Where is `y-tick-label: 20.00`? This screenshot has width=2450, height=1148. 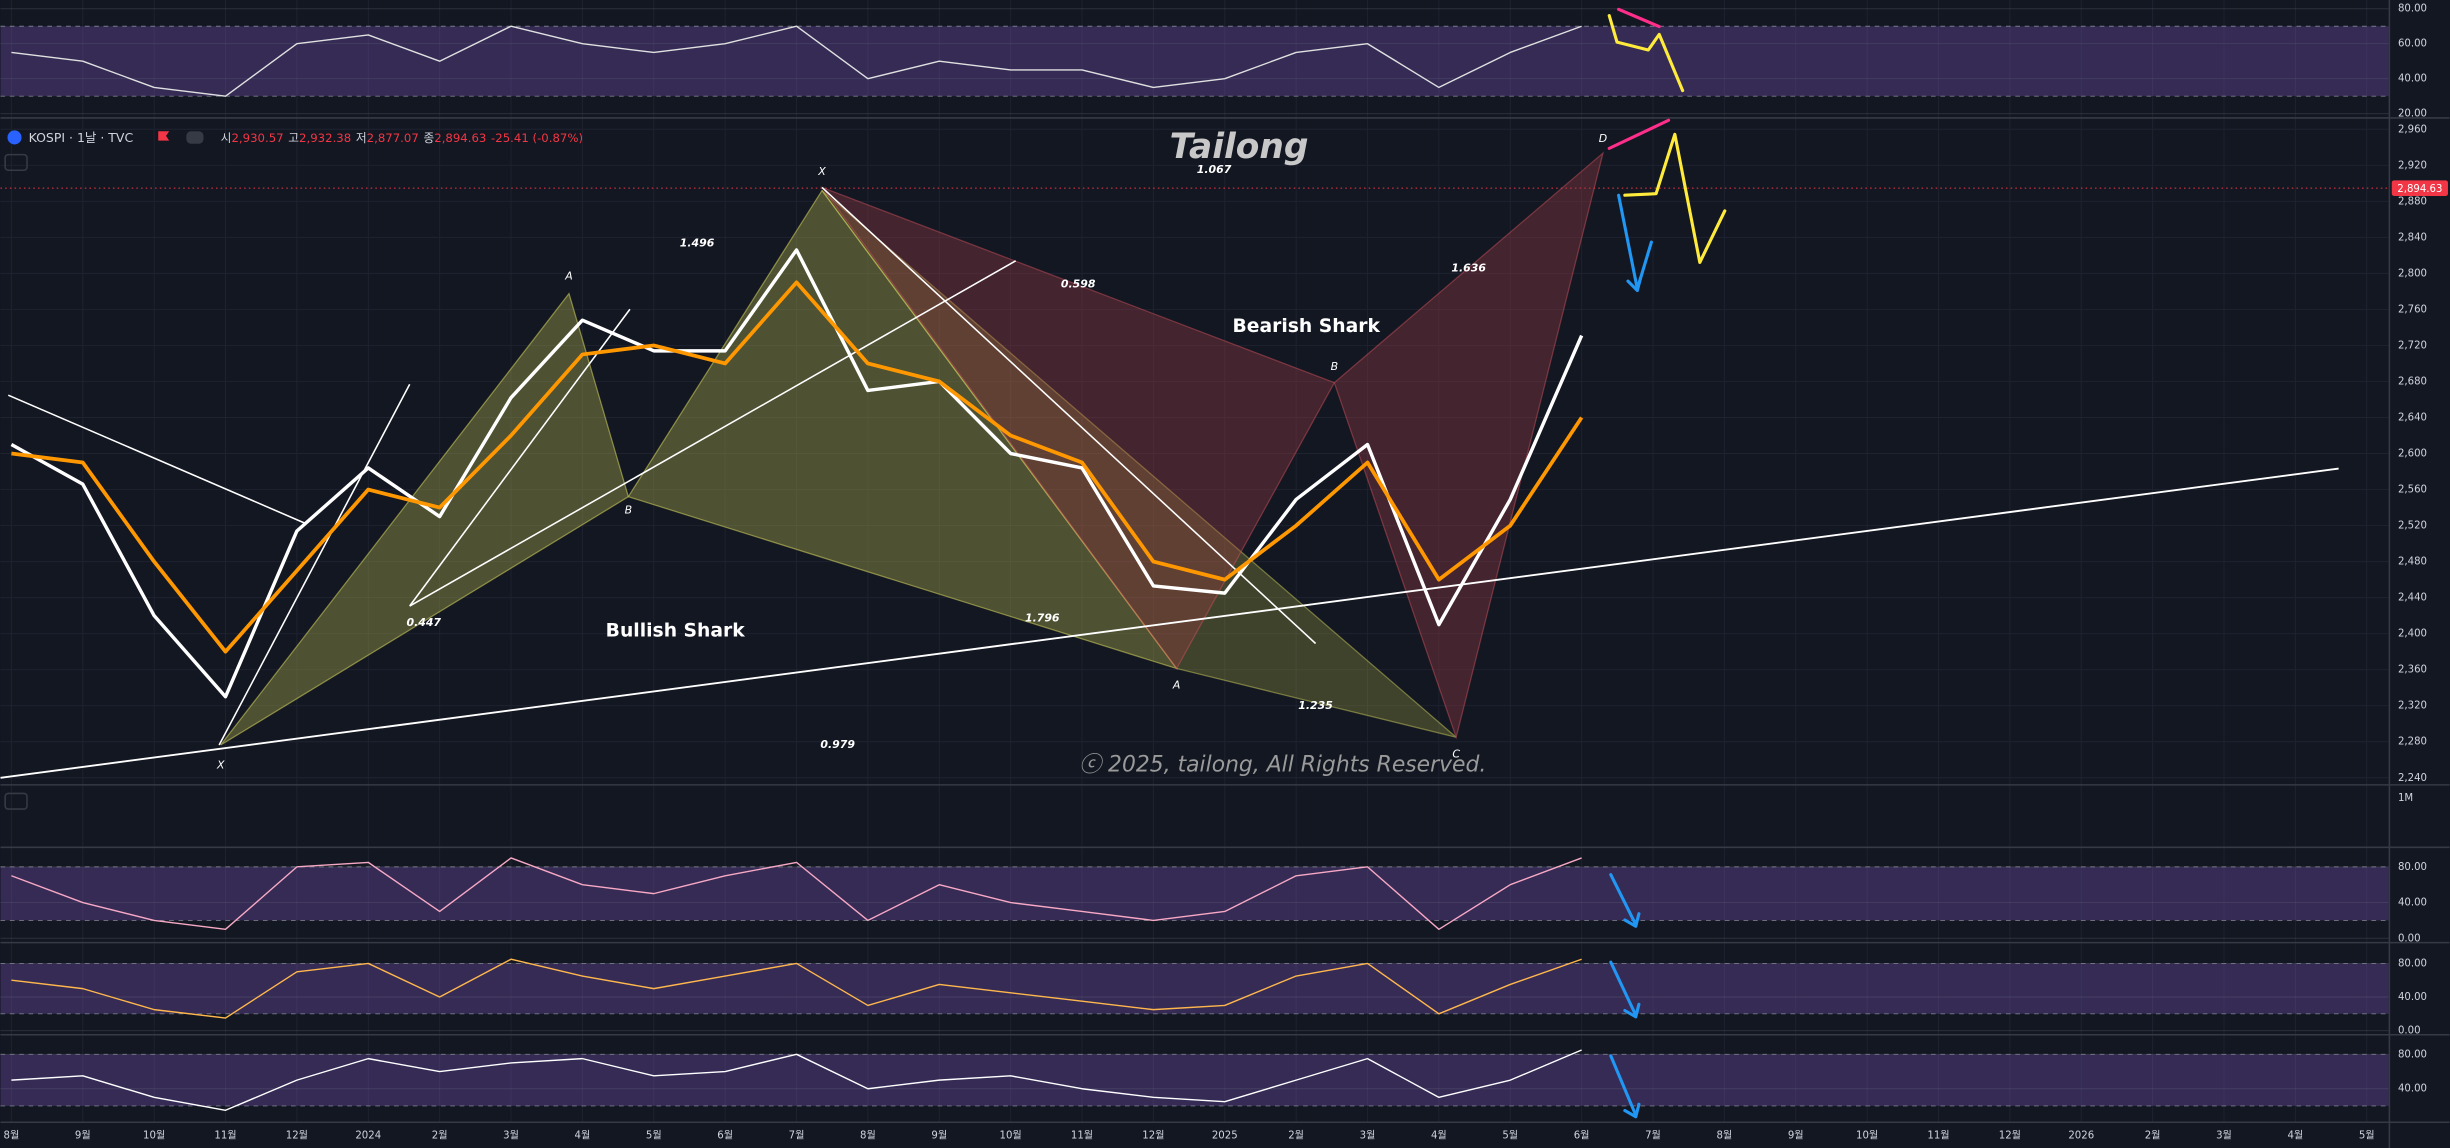 y-tick-label: 20.00 is located at coordinates (2412, 114).